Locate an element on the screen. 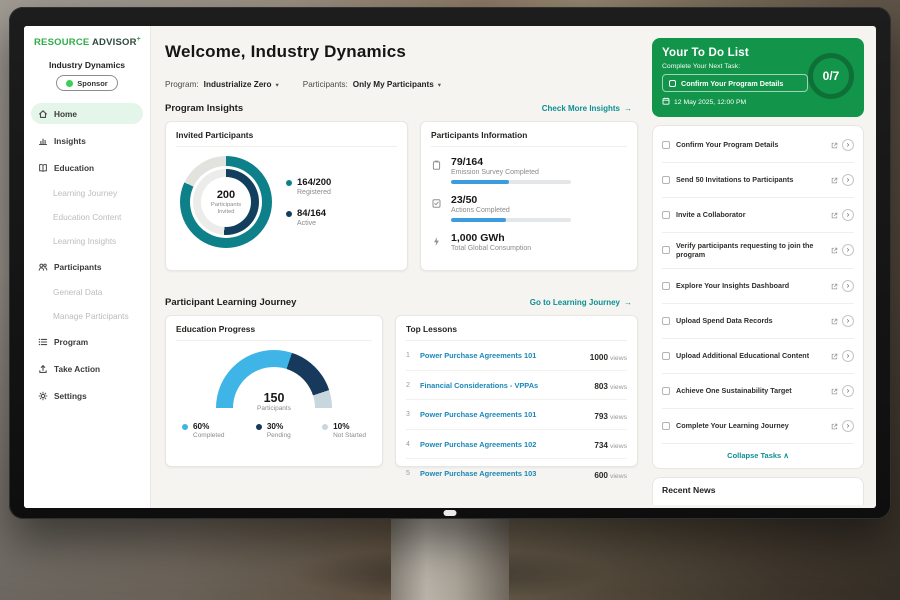 Image resolution: width=900 pixels, height=600 pixels. lesson-row: 4 Power Purchase Agreements 102 734 views is located at coordinates (516, 444).